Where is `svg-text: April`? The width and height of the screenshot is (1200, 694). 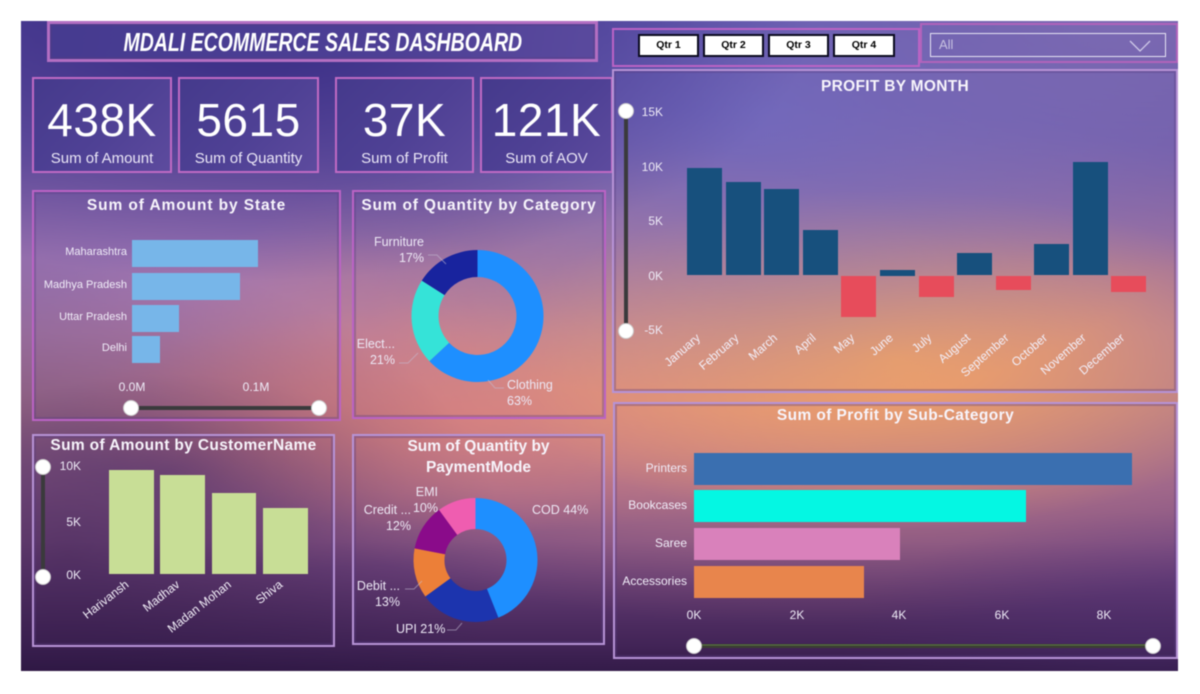 svg-text: April is located at coordinates (804, 344).